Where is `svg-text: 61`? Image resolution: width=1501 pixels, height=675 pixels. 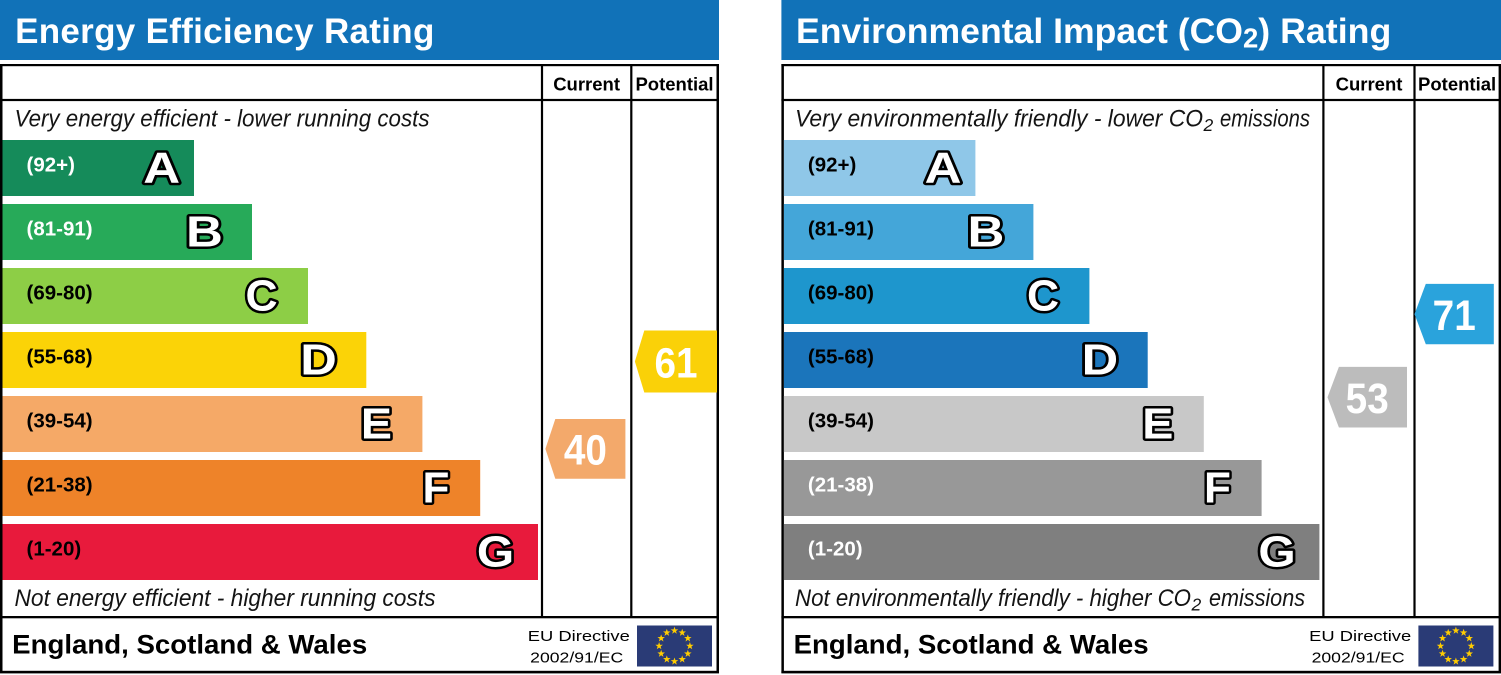
svg-text: 61 is located at coordinates (675, 362).